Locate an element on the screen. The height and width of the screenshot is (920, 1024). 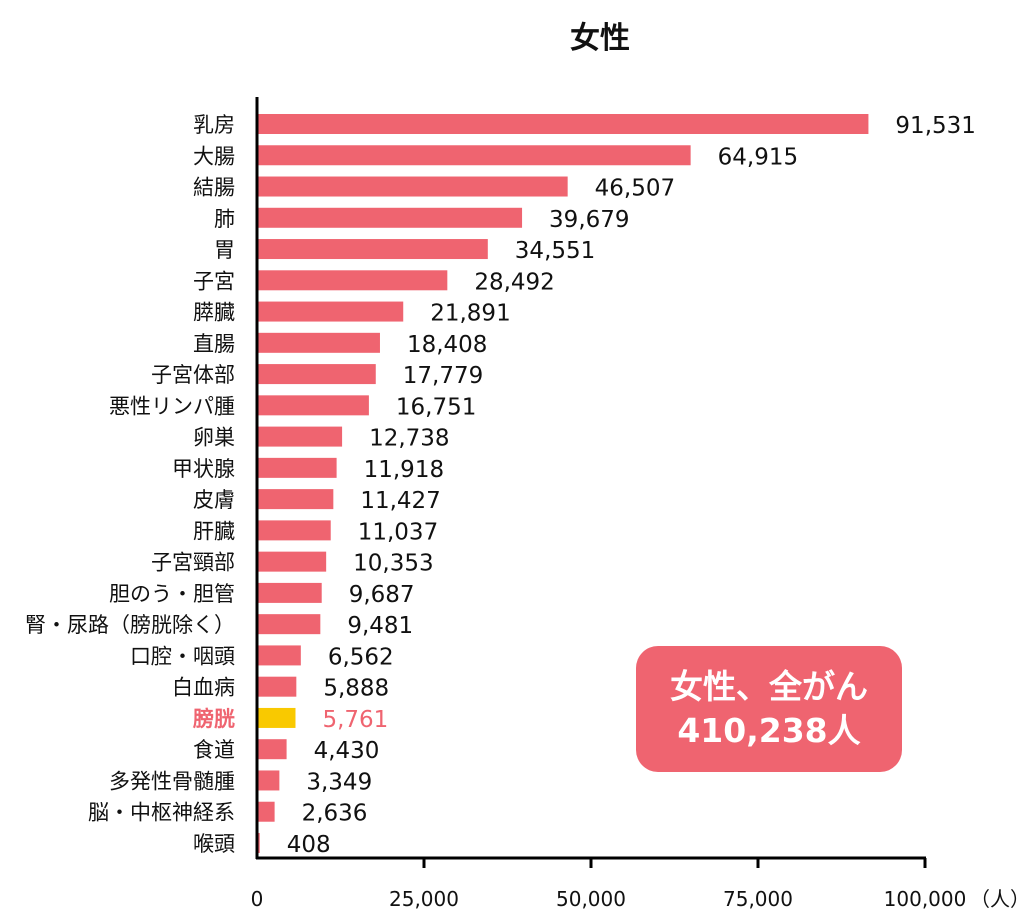
category-label: 甲状腺 is located at coordinates (203, 469).